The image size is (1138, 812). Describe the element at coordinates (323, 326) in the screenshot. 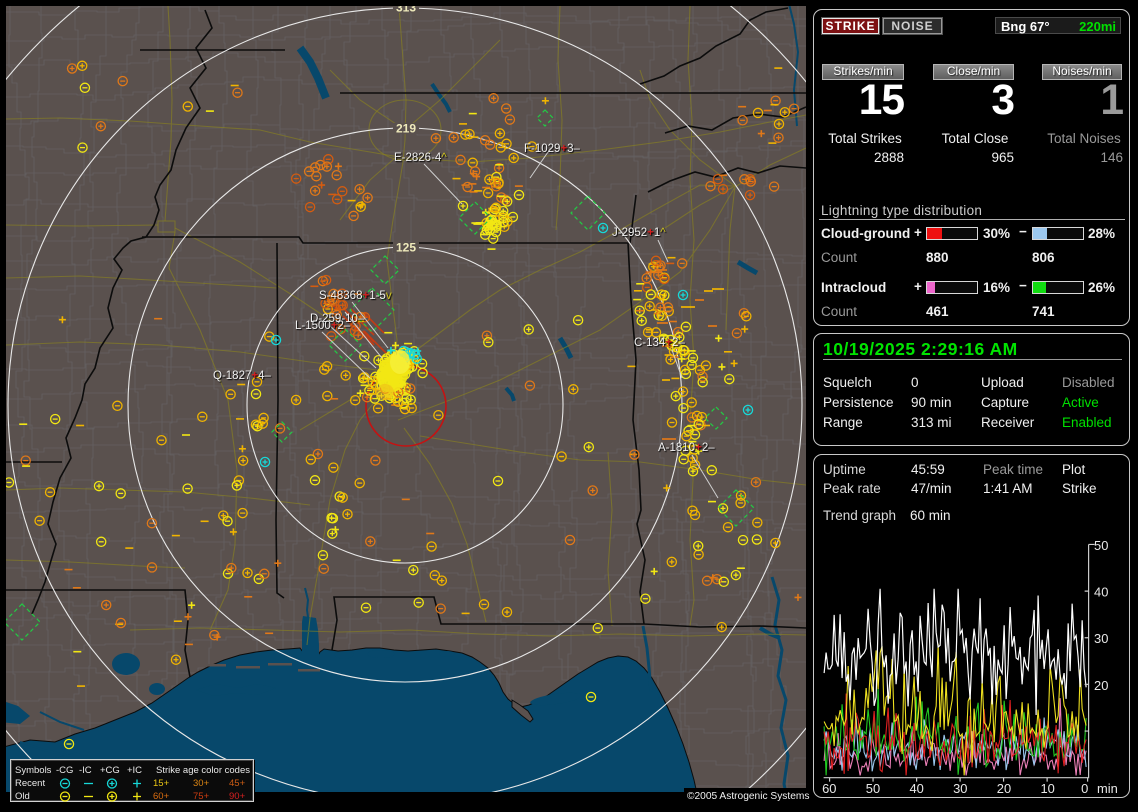

I see `svg-text: L-1500+2–` at that location.